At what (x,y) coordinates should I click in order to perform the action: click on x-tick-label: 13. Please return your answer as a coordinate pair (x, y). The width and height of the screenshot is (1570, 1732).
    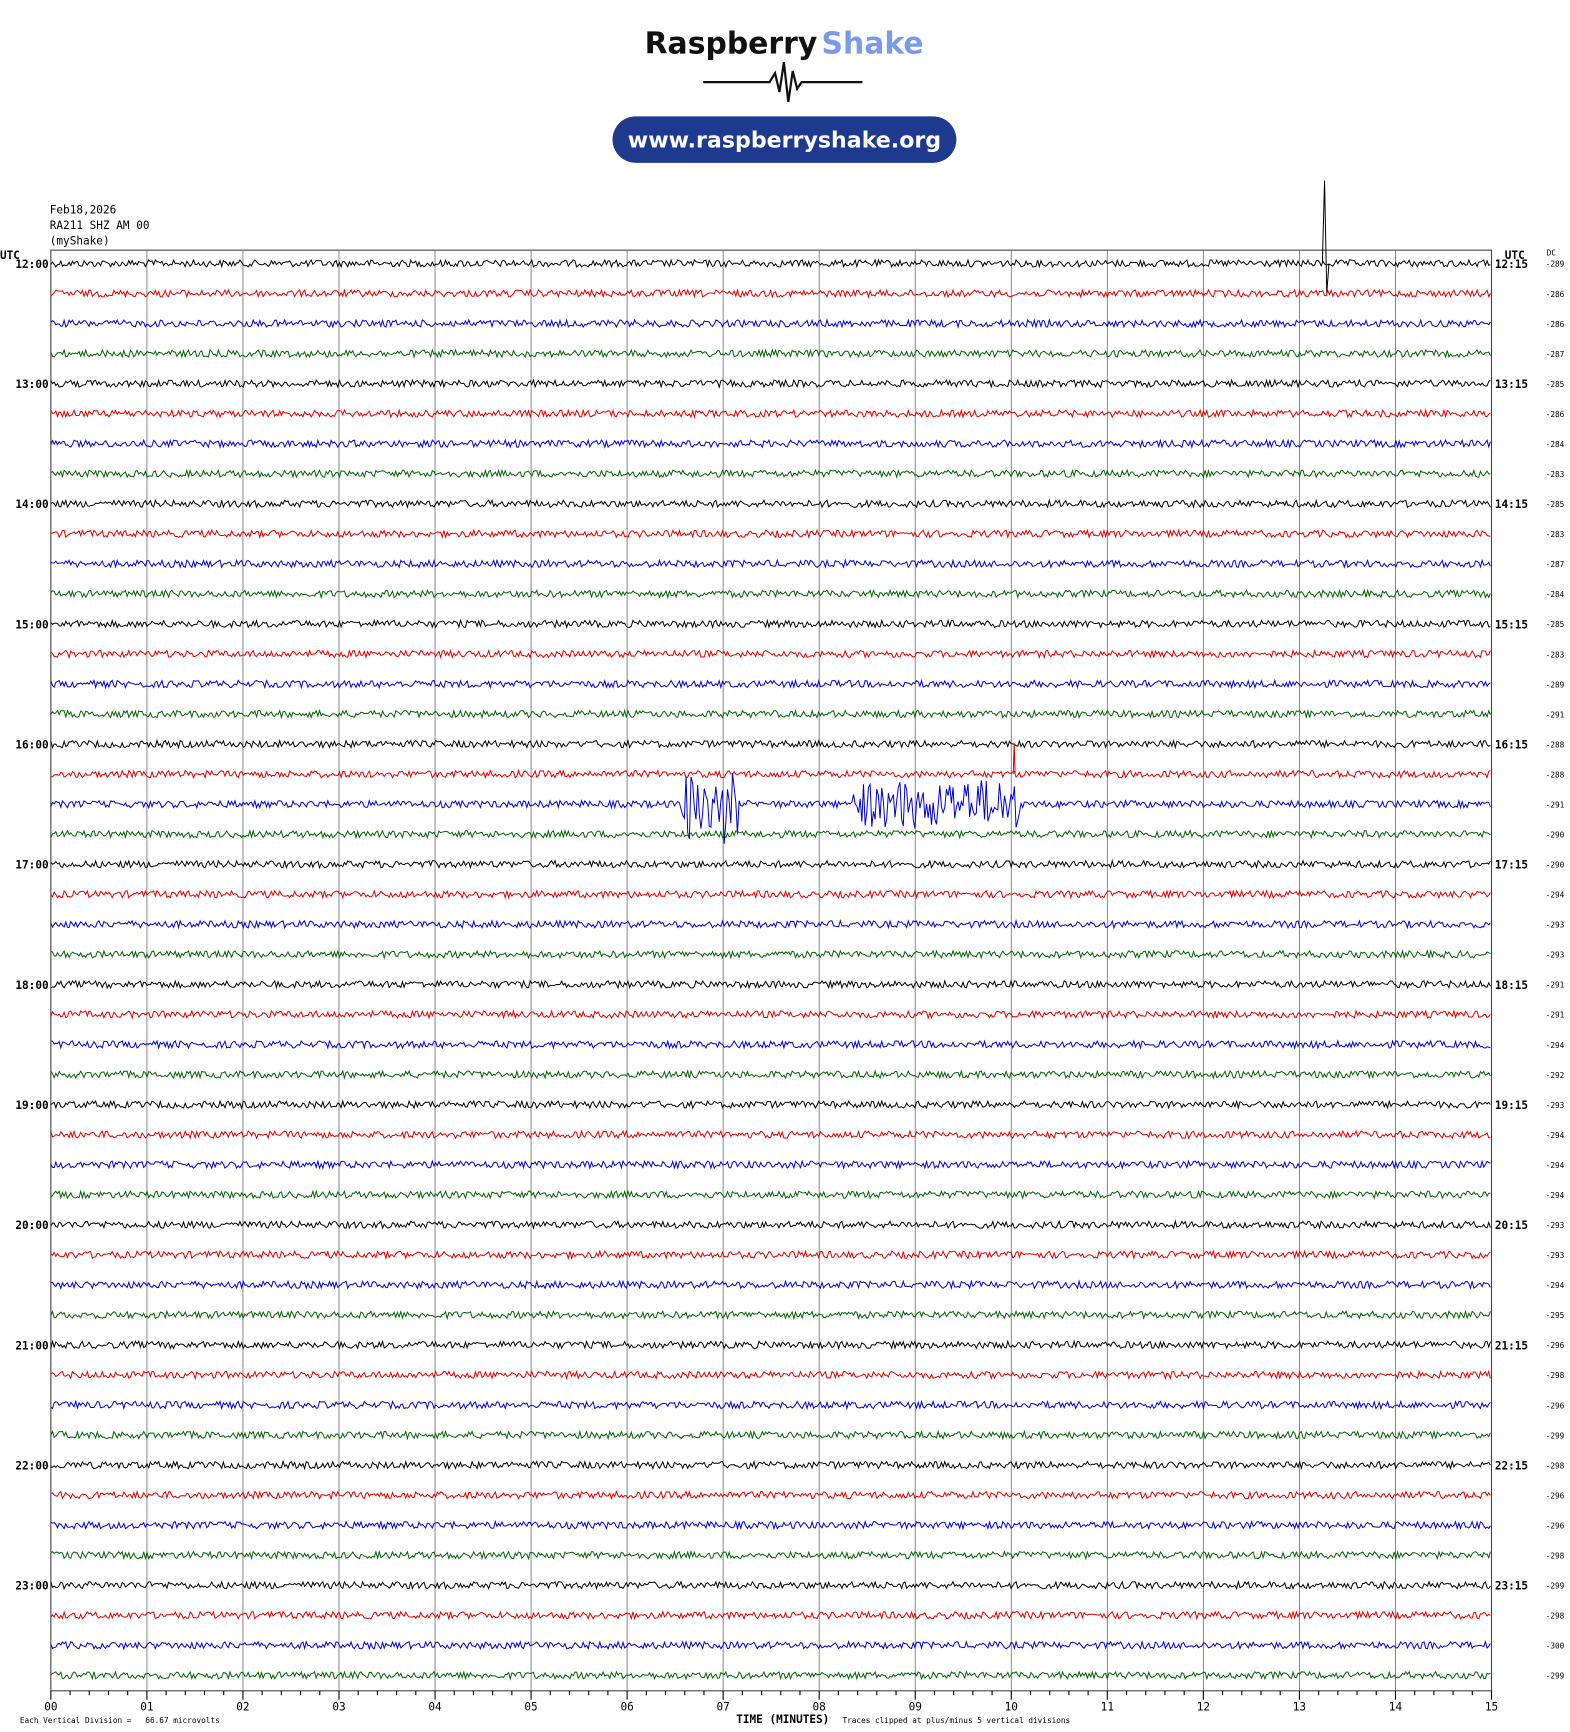
    Looking at the image, I should click on (1299, 1707).